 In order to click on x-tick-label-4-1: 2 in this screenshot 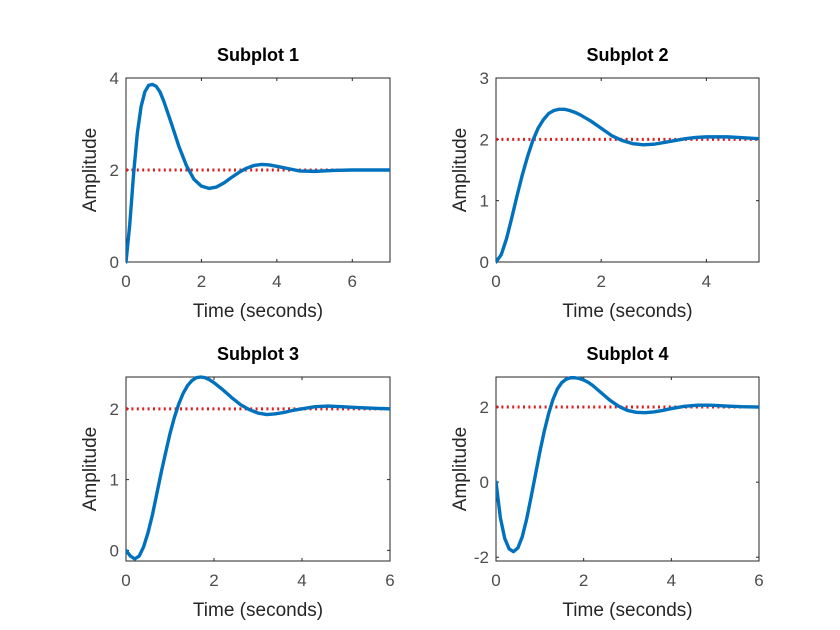, I will do `click(583, 580)`.